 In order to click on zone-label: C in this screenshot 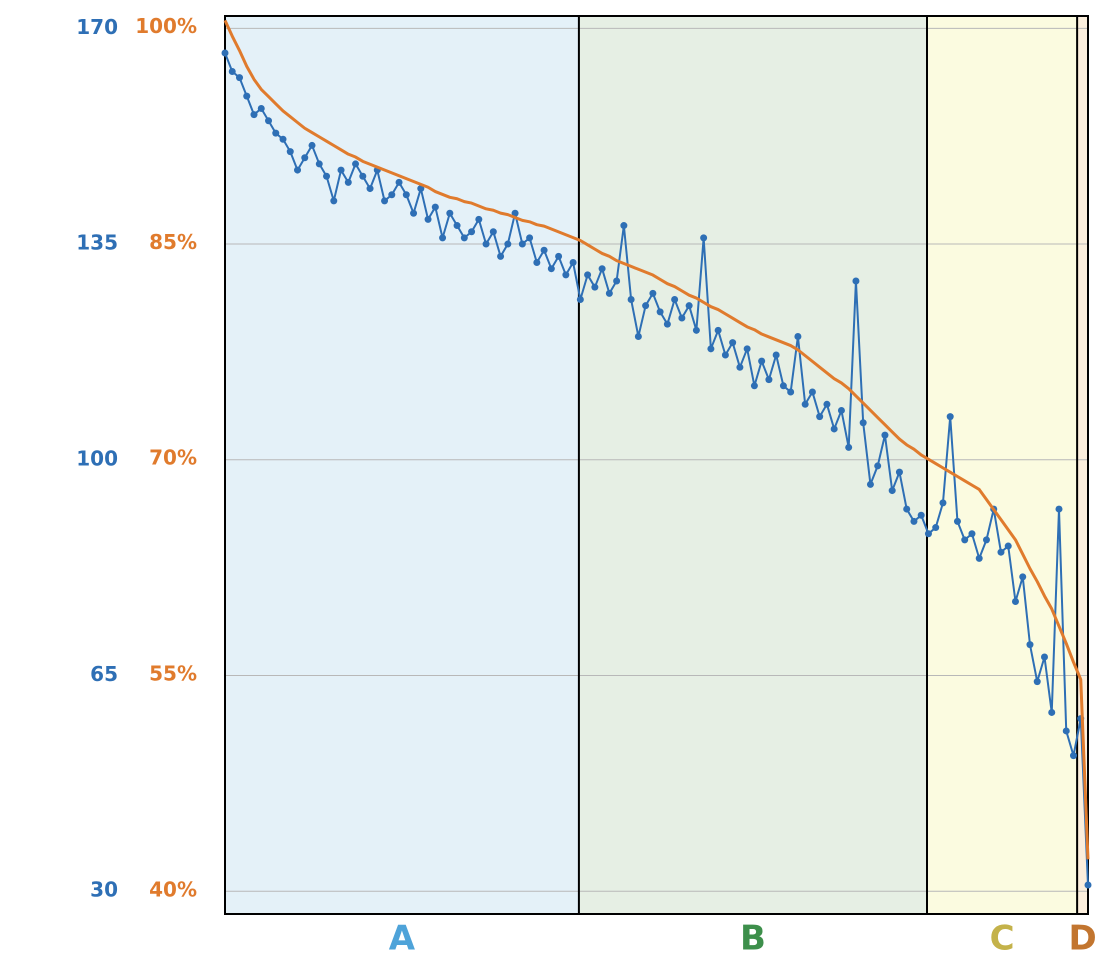, I will do `click(1002, 939)`.